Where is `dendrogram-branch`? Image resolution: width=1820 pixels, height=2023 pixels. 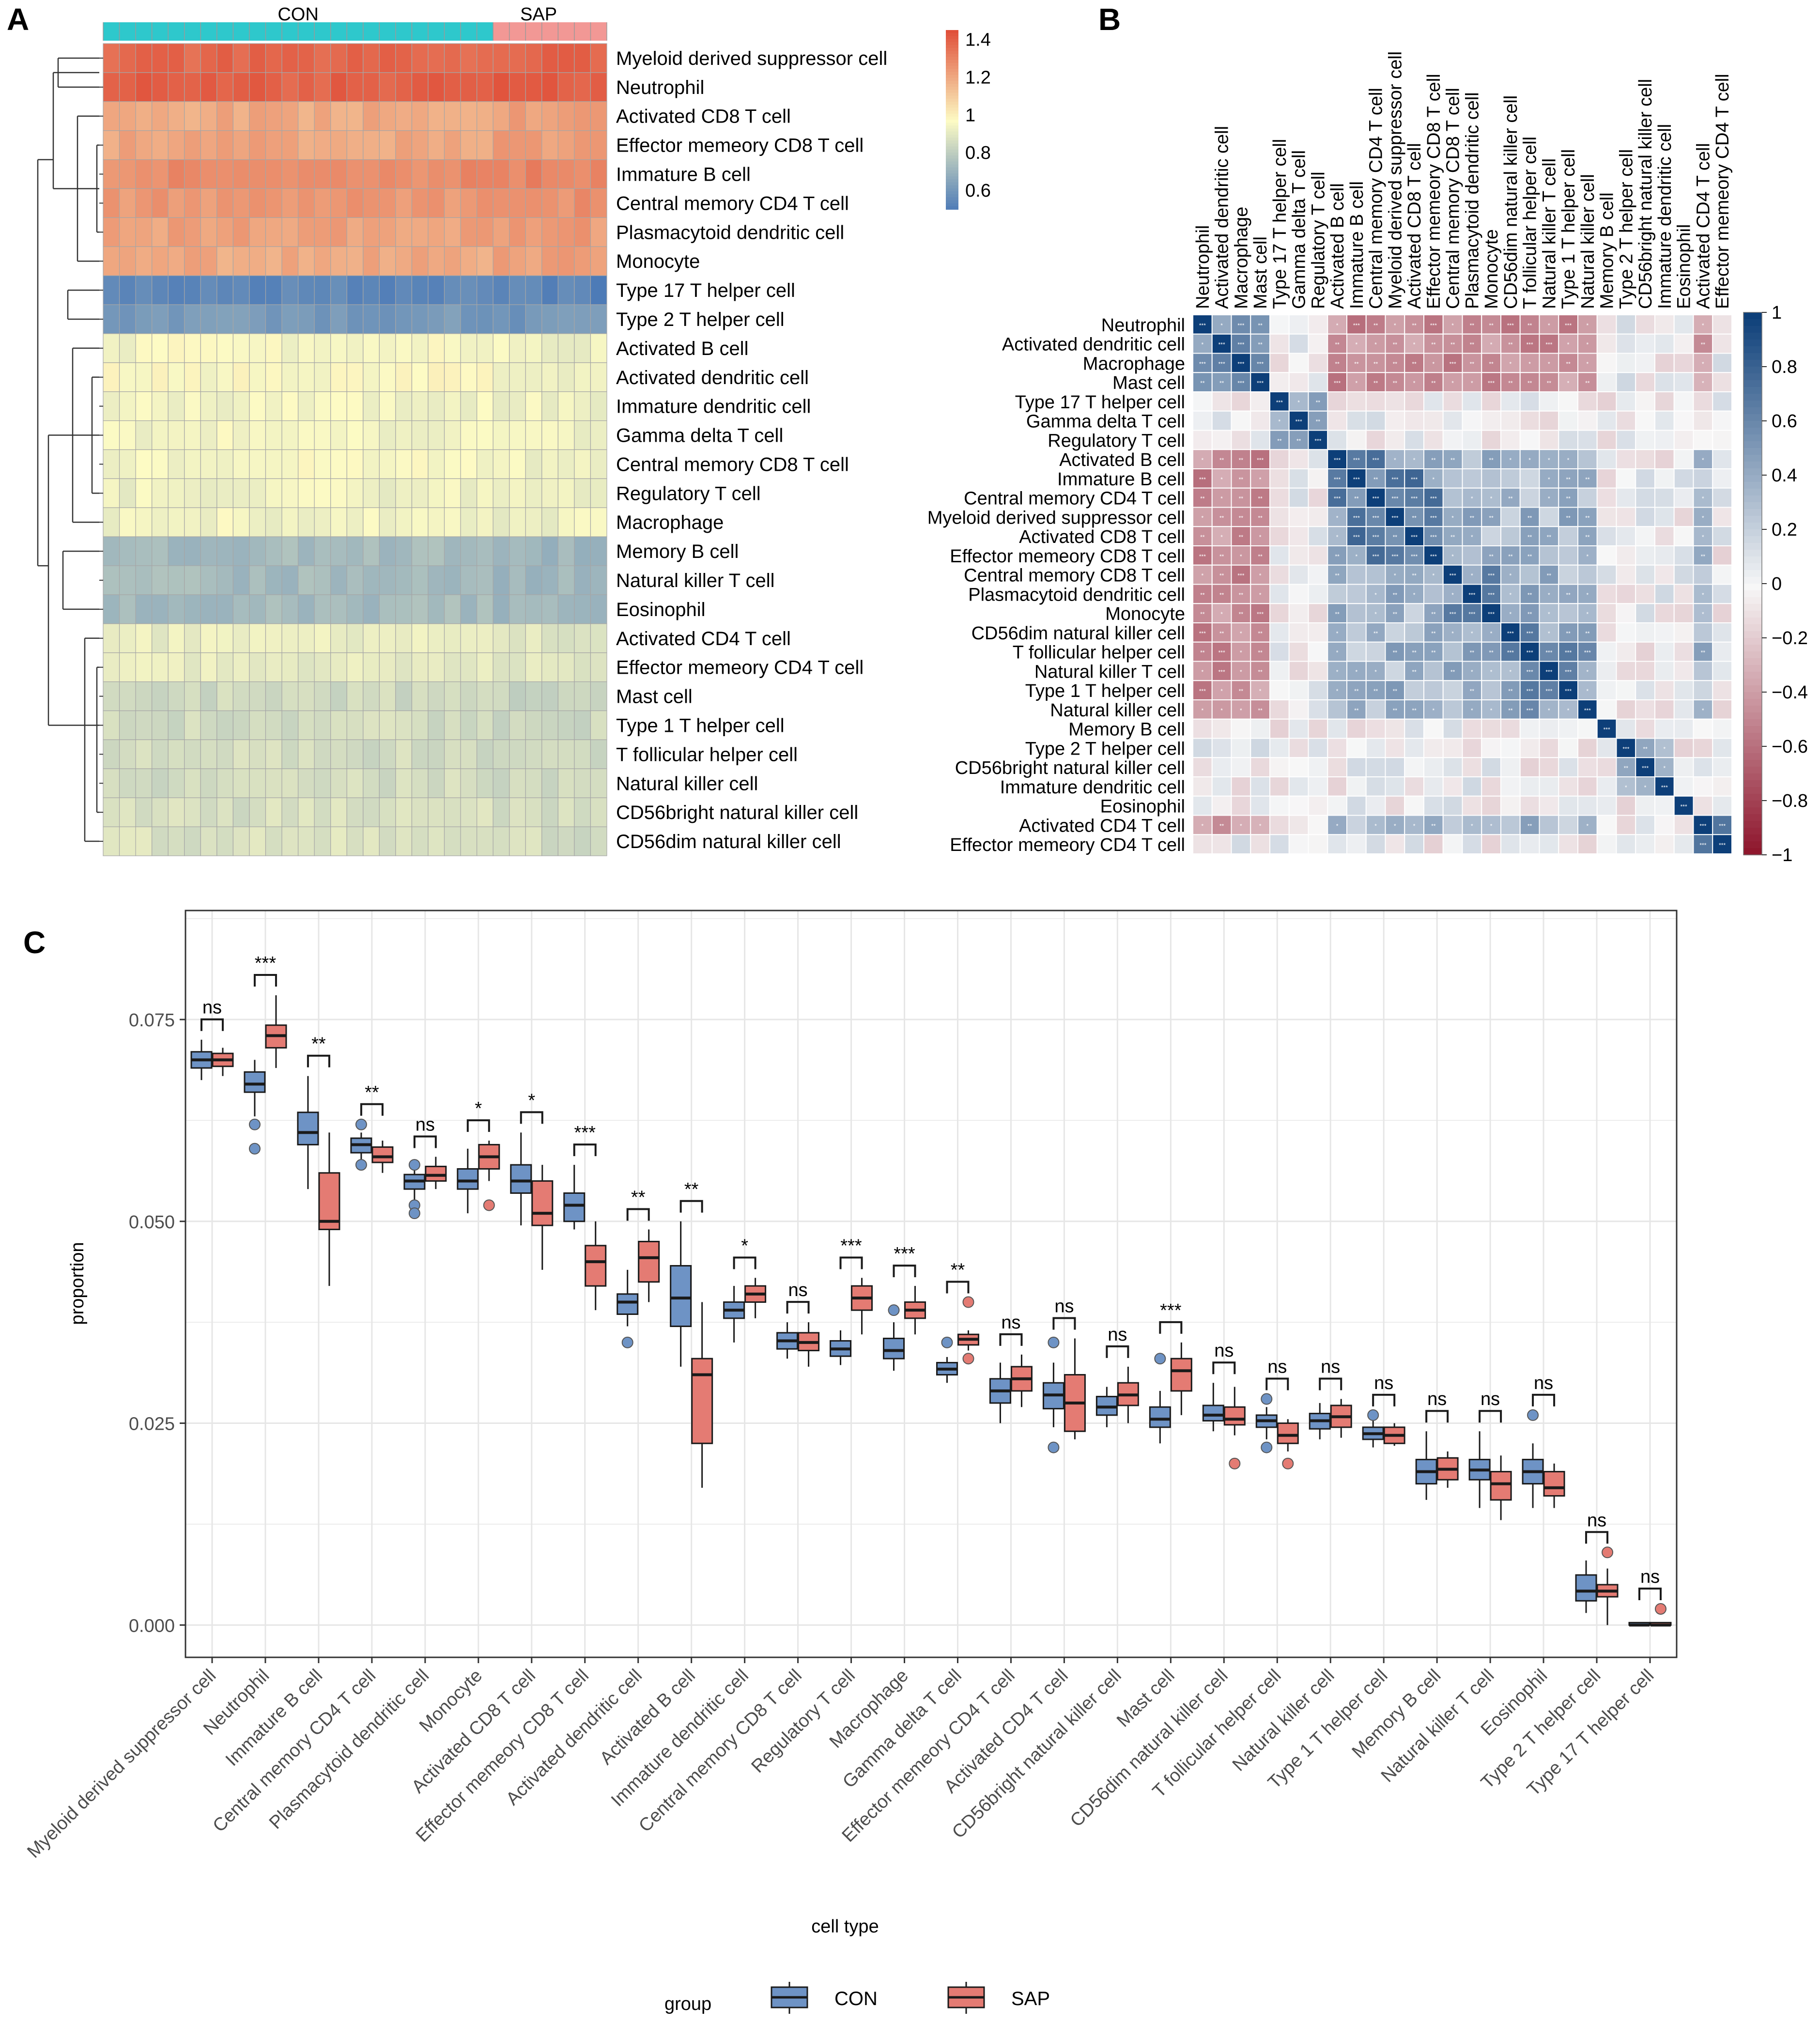 dendrogram-branch is located at coordinates (73, 580).